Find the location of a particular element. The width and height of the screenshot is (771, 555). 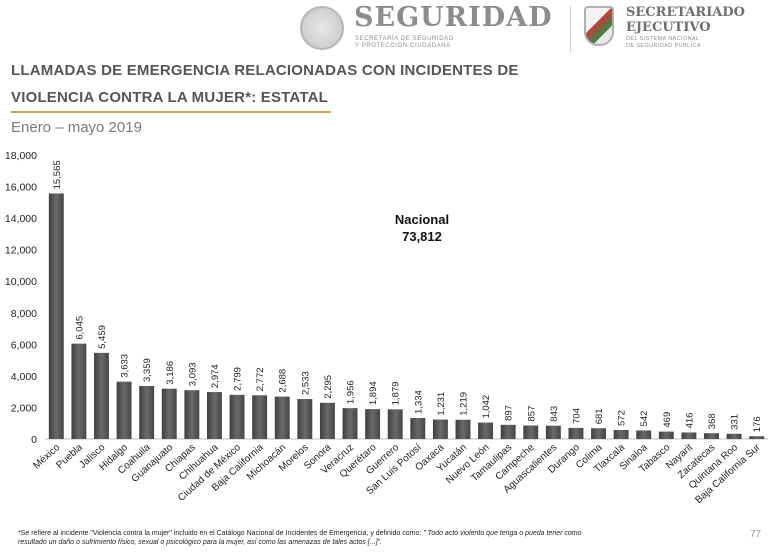

bar-value-label: 176 is located at coordinates (757, 424).